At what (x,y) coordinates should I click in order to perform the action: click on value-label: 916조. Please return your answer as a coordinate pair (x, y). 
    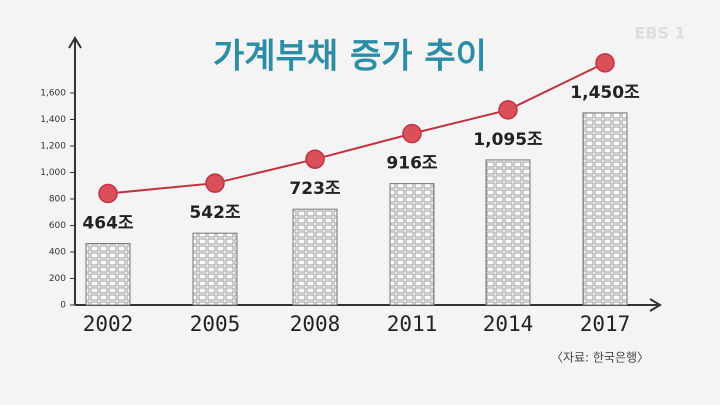
    Looking at the image, I should click on (411, 164).